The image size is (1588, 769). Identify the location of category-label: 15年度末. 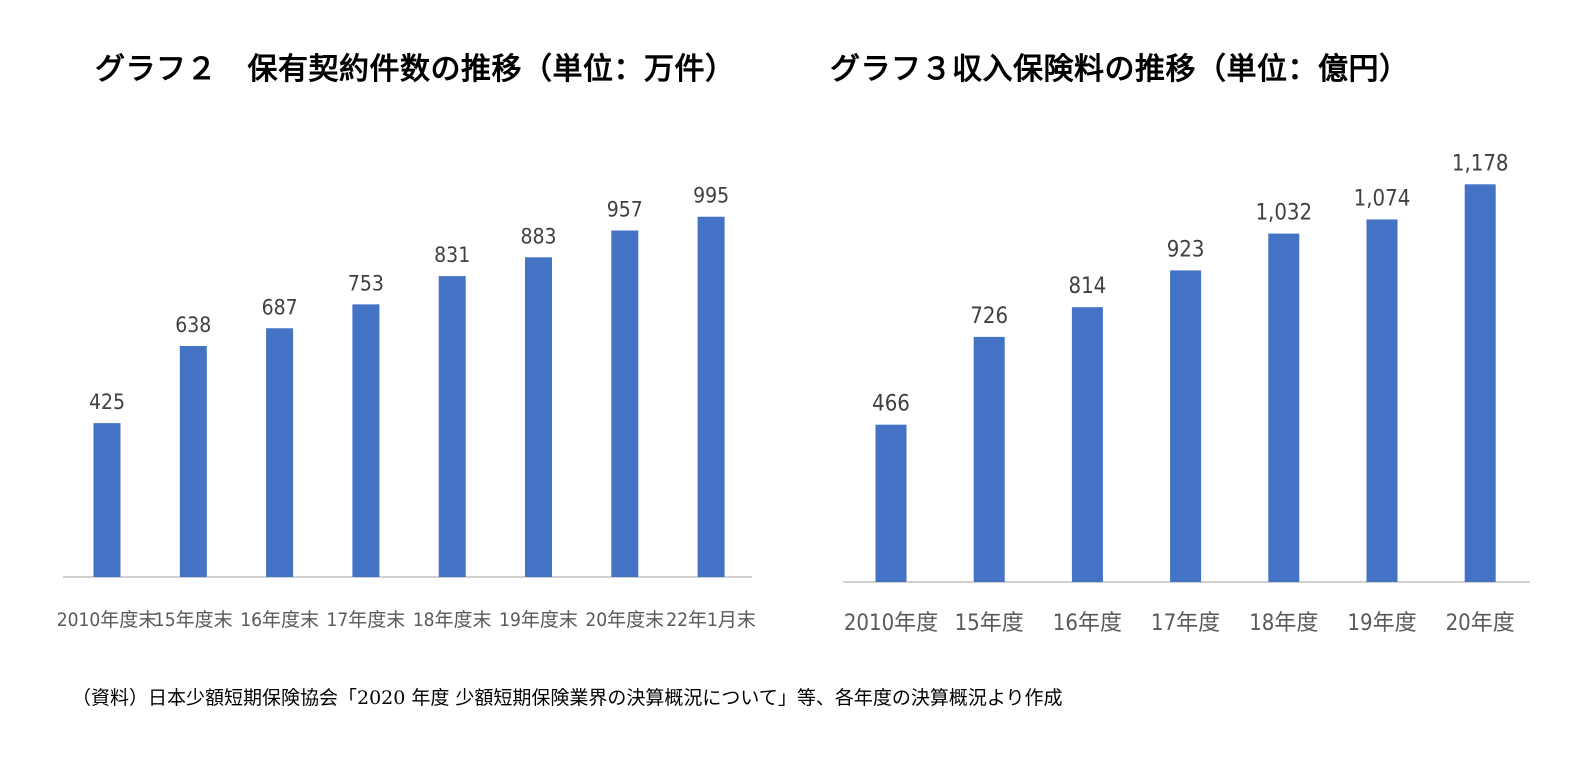
(193, 620).